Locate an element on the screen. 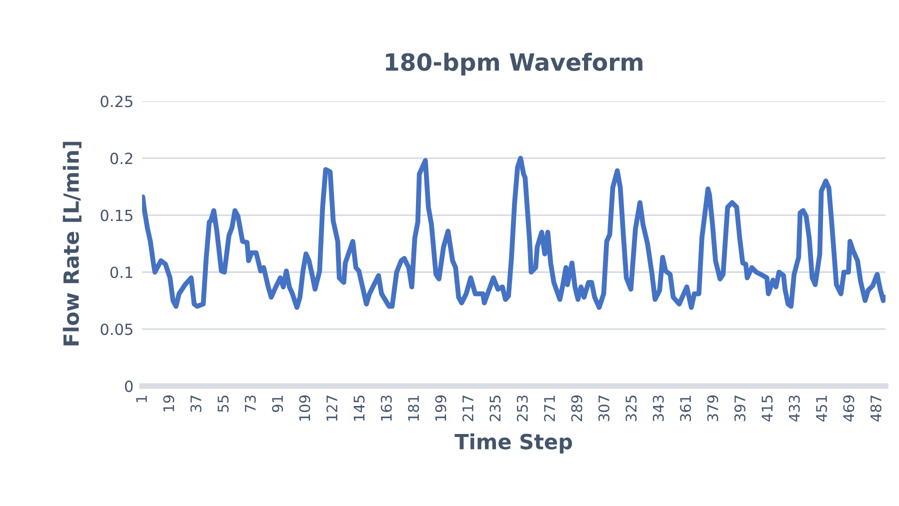 This screenshot has height=506, width=899. x-tick-label: 379 is located at coordinates (712, 408).